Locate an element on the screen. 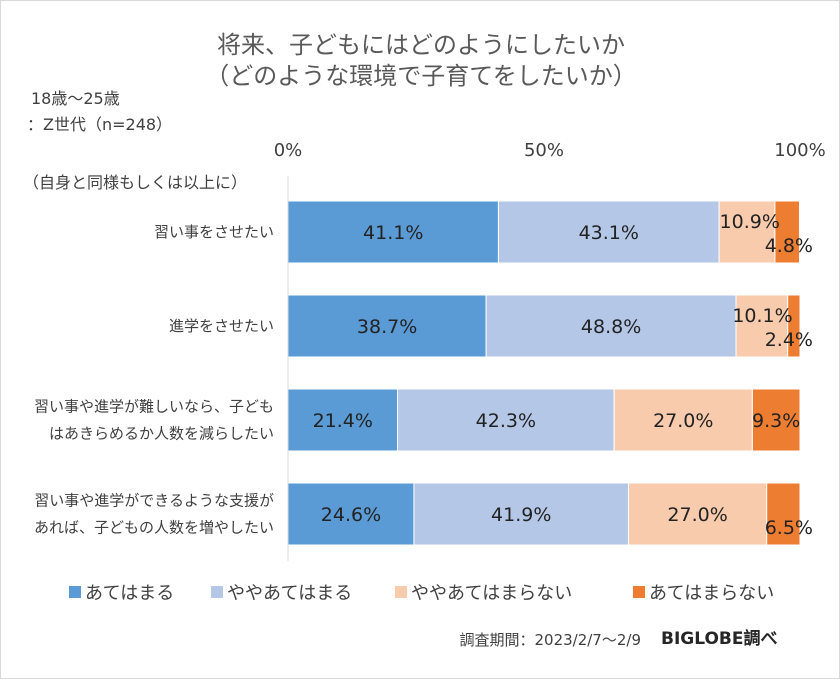  category-label: 習い事をさせたい is located at coordinates (214, 232).